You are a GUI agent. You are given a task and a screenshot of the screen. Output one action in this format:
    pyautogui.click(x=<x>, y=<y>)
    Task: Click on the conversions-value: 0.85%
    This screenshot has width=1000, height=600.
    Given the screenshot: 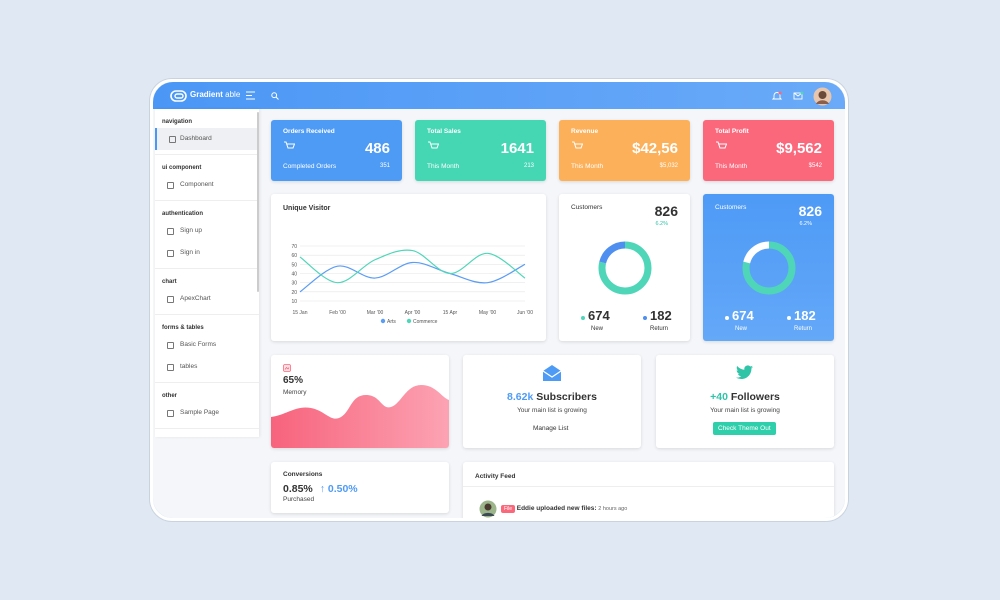 What is the action you would take?
    pyautogui.click(x=298, y=489)
    